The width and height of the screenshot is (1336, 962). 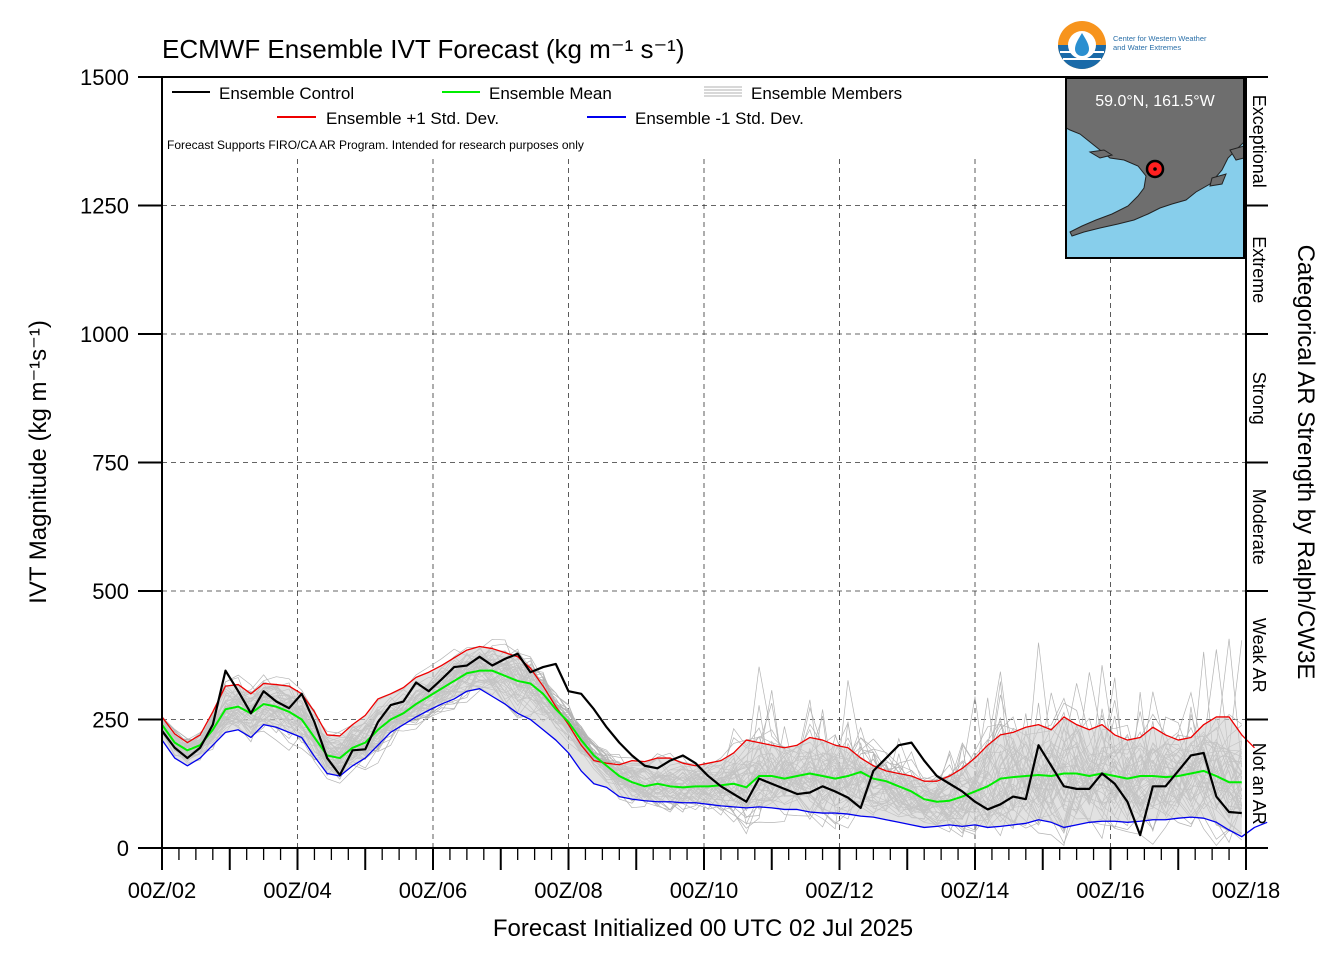 What do you see at coordinates (1259, 398) in the screenshot?
I see `category-label: Strong` at bounding box center [1259, 398].